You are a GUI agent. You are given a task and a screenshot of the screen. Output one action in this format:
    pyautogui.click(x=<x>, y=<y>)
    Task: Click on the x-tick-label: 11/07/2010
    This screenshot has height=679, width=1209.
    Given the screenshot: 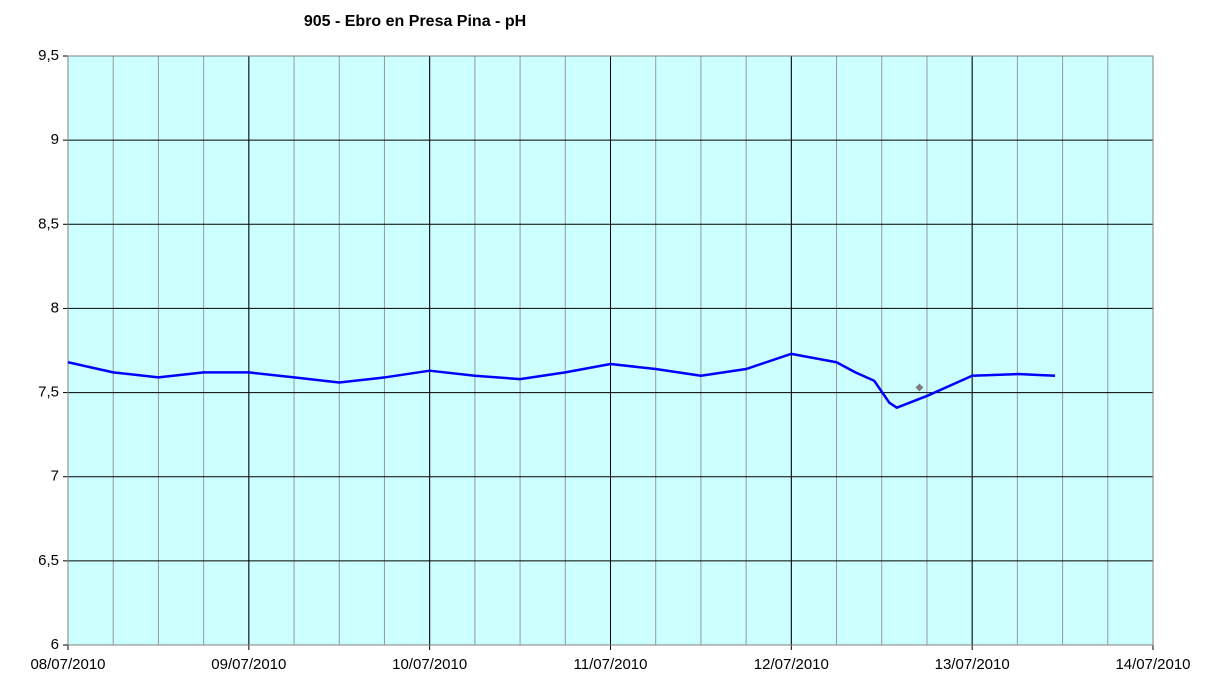 What is the action you would take?
    pyautogui.click(x=611, y=664)
    